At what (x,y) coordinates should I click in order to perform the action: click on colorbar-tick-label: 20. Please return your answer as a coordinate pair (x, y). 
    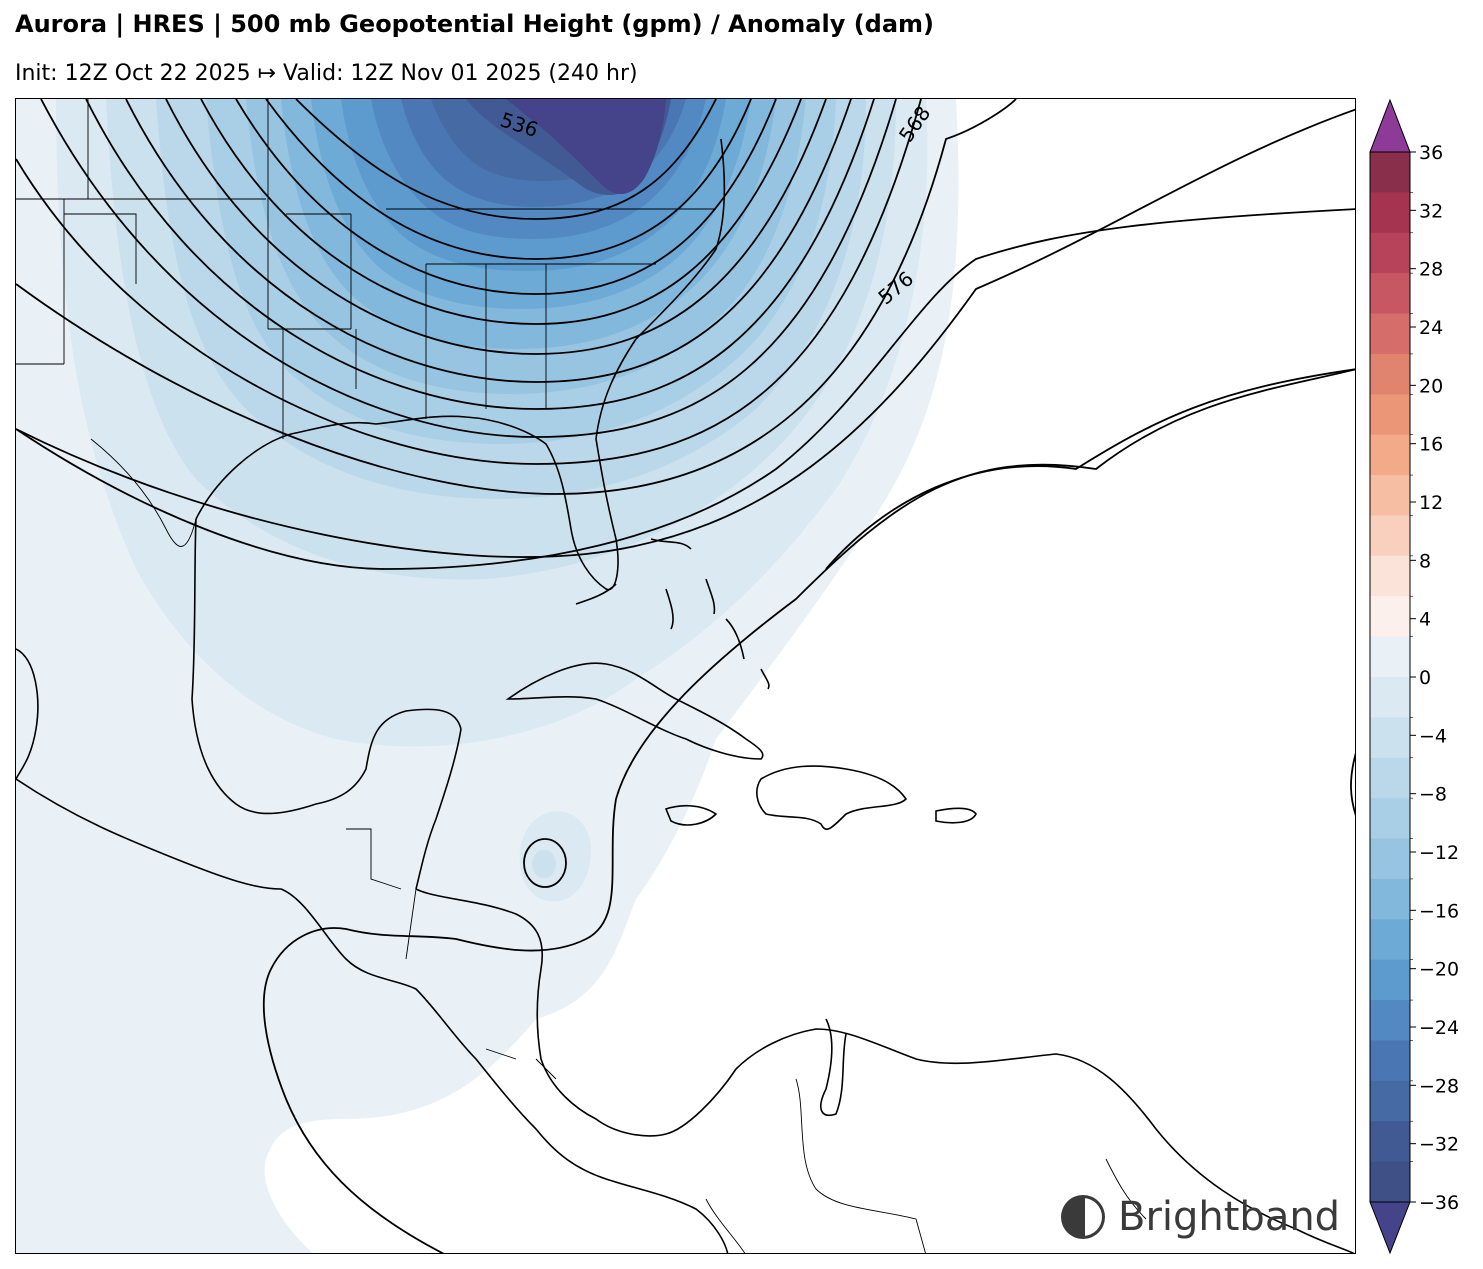
    Looking at the image, I should click on (1431, 386).